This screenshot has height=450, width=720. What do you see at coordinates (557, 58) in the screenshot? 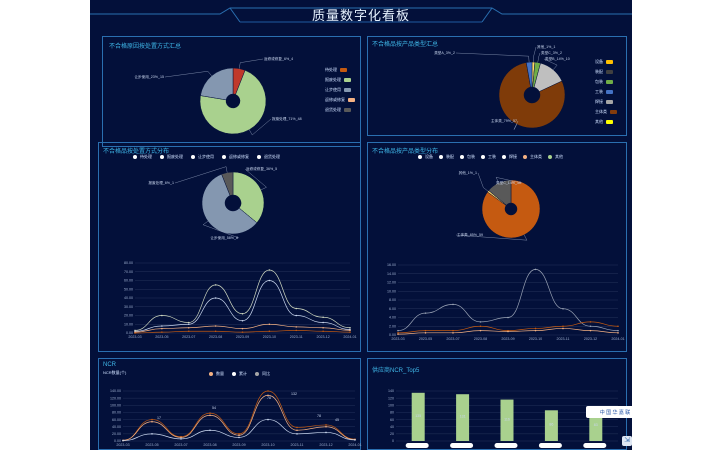
I see `pie-slice-label: 类型B_14%_10` at bounding box center [557, 58].